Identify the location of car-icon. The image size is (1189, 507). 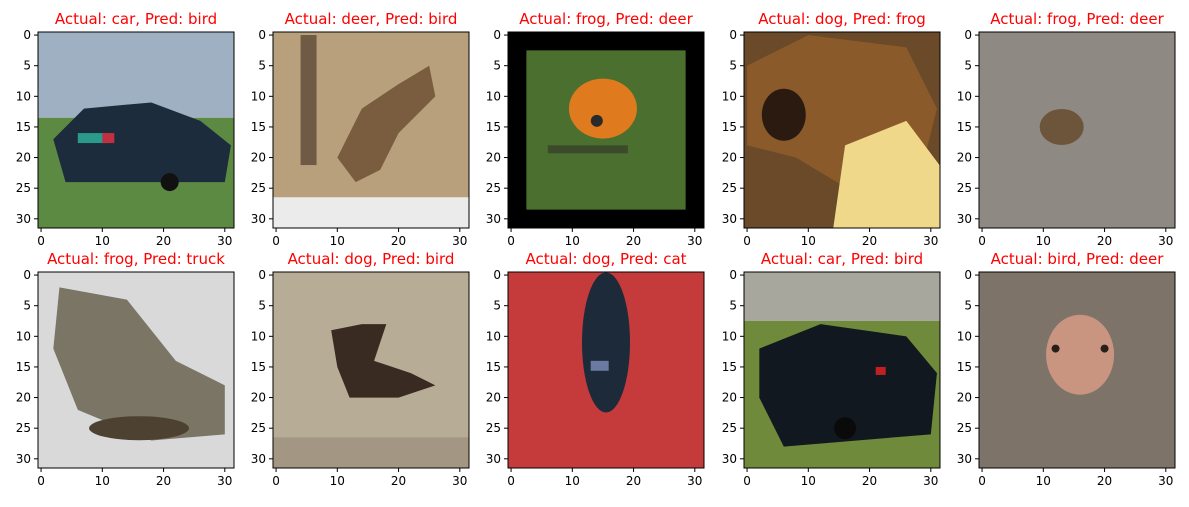
(842, 370).